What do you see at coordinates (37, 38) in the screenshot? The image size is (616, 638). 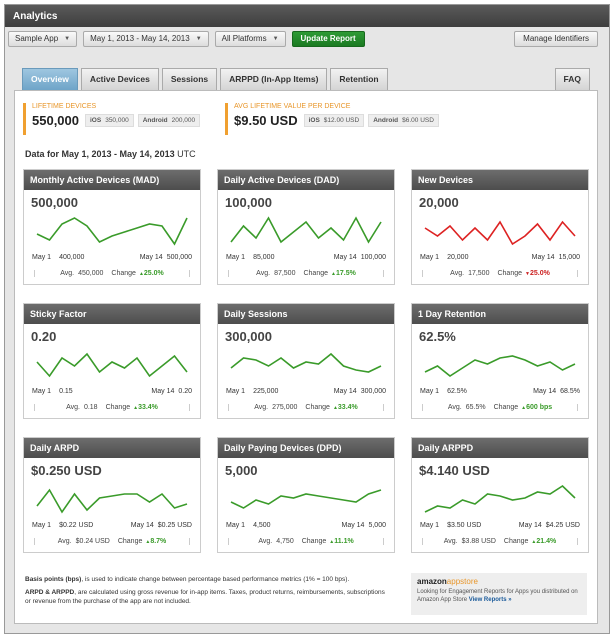 I see `app-select-label: Sample App` at bounding box center [37, 38].